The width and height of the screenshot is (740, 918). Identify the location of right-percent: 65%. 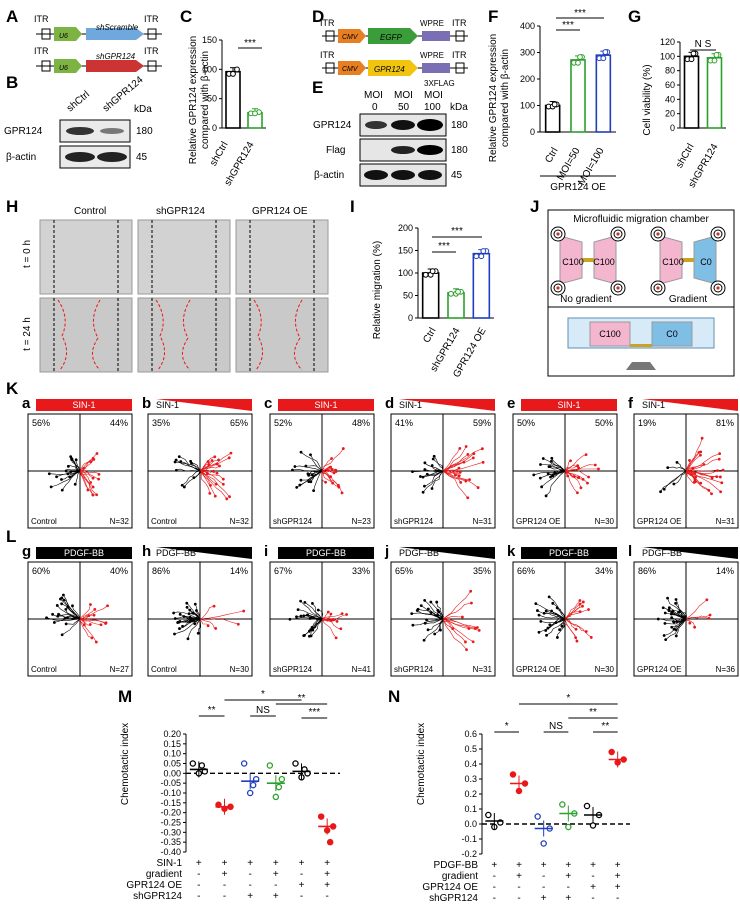
(239, 423).